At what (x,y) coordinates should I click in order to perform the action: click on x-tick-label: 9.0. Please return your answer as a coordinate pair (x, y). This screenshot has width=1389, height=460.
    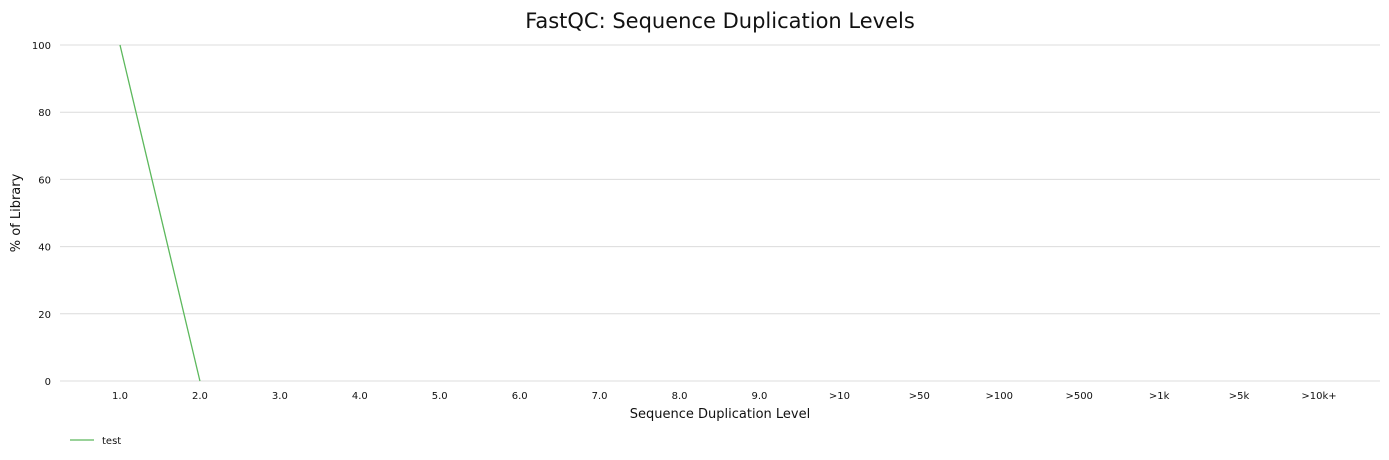
    Looking at the image, I should click on (760, 396).